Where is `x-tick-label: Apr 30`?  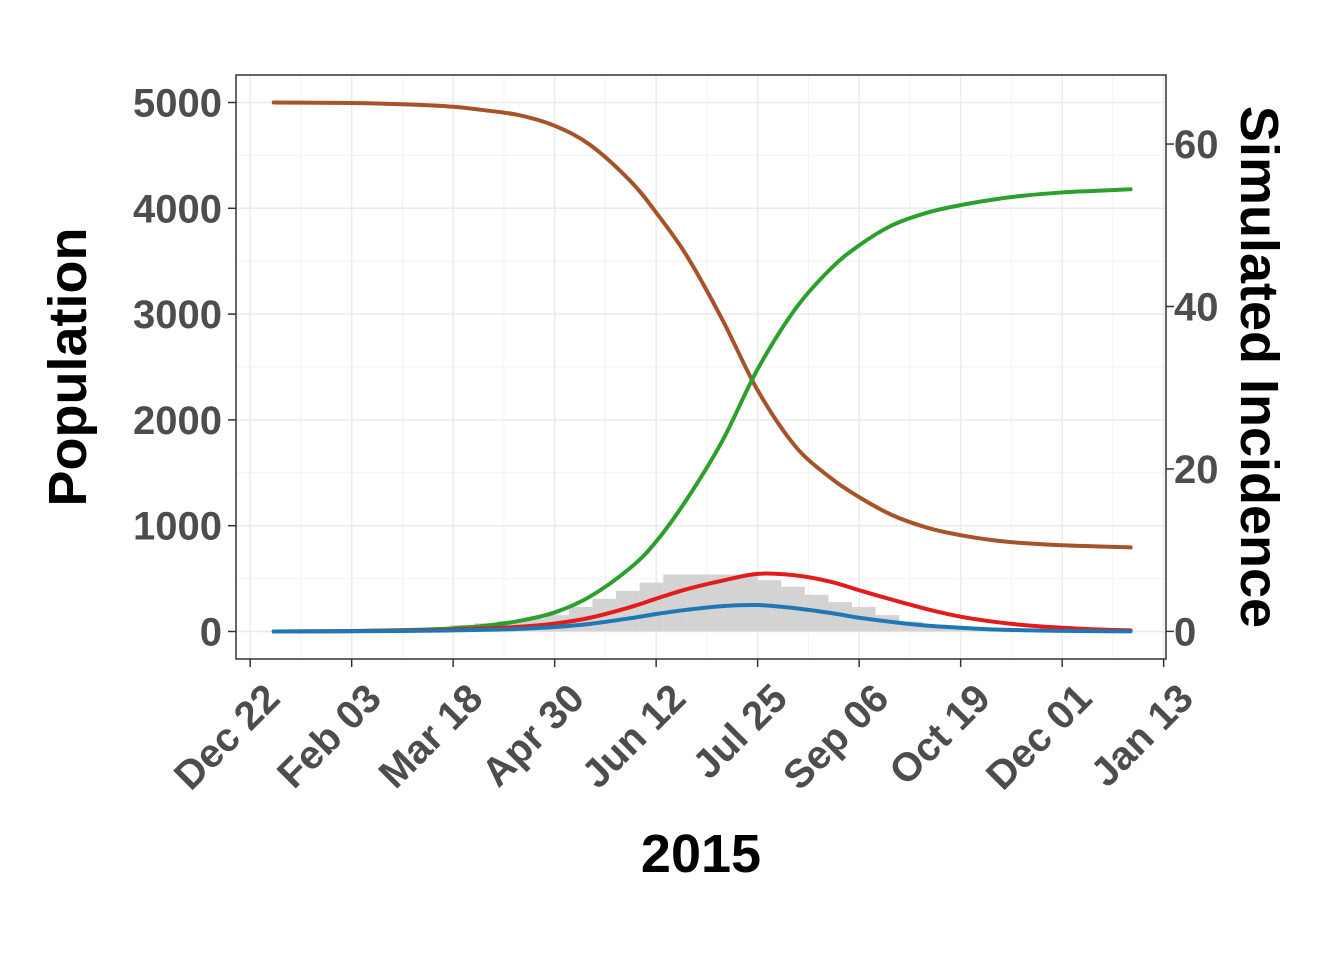
x-tick-label: Apr 30 is located at coordinates (533, 735).